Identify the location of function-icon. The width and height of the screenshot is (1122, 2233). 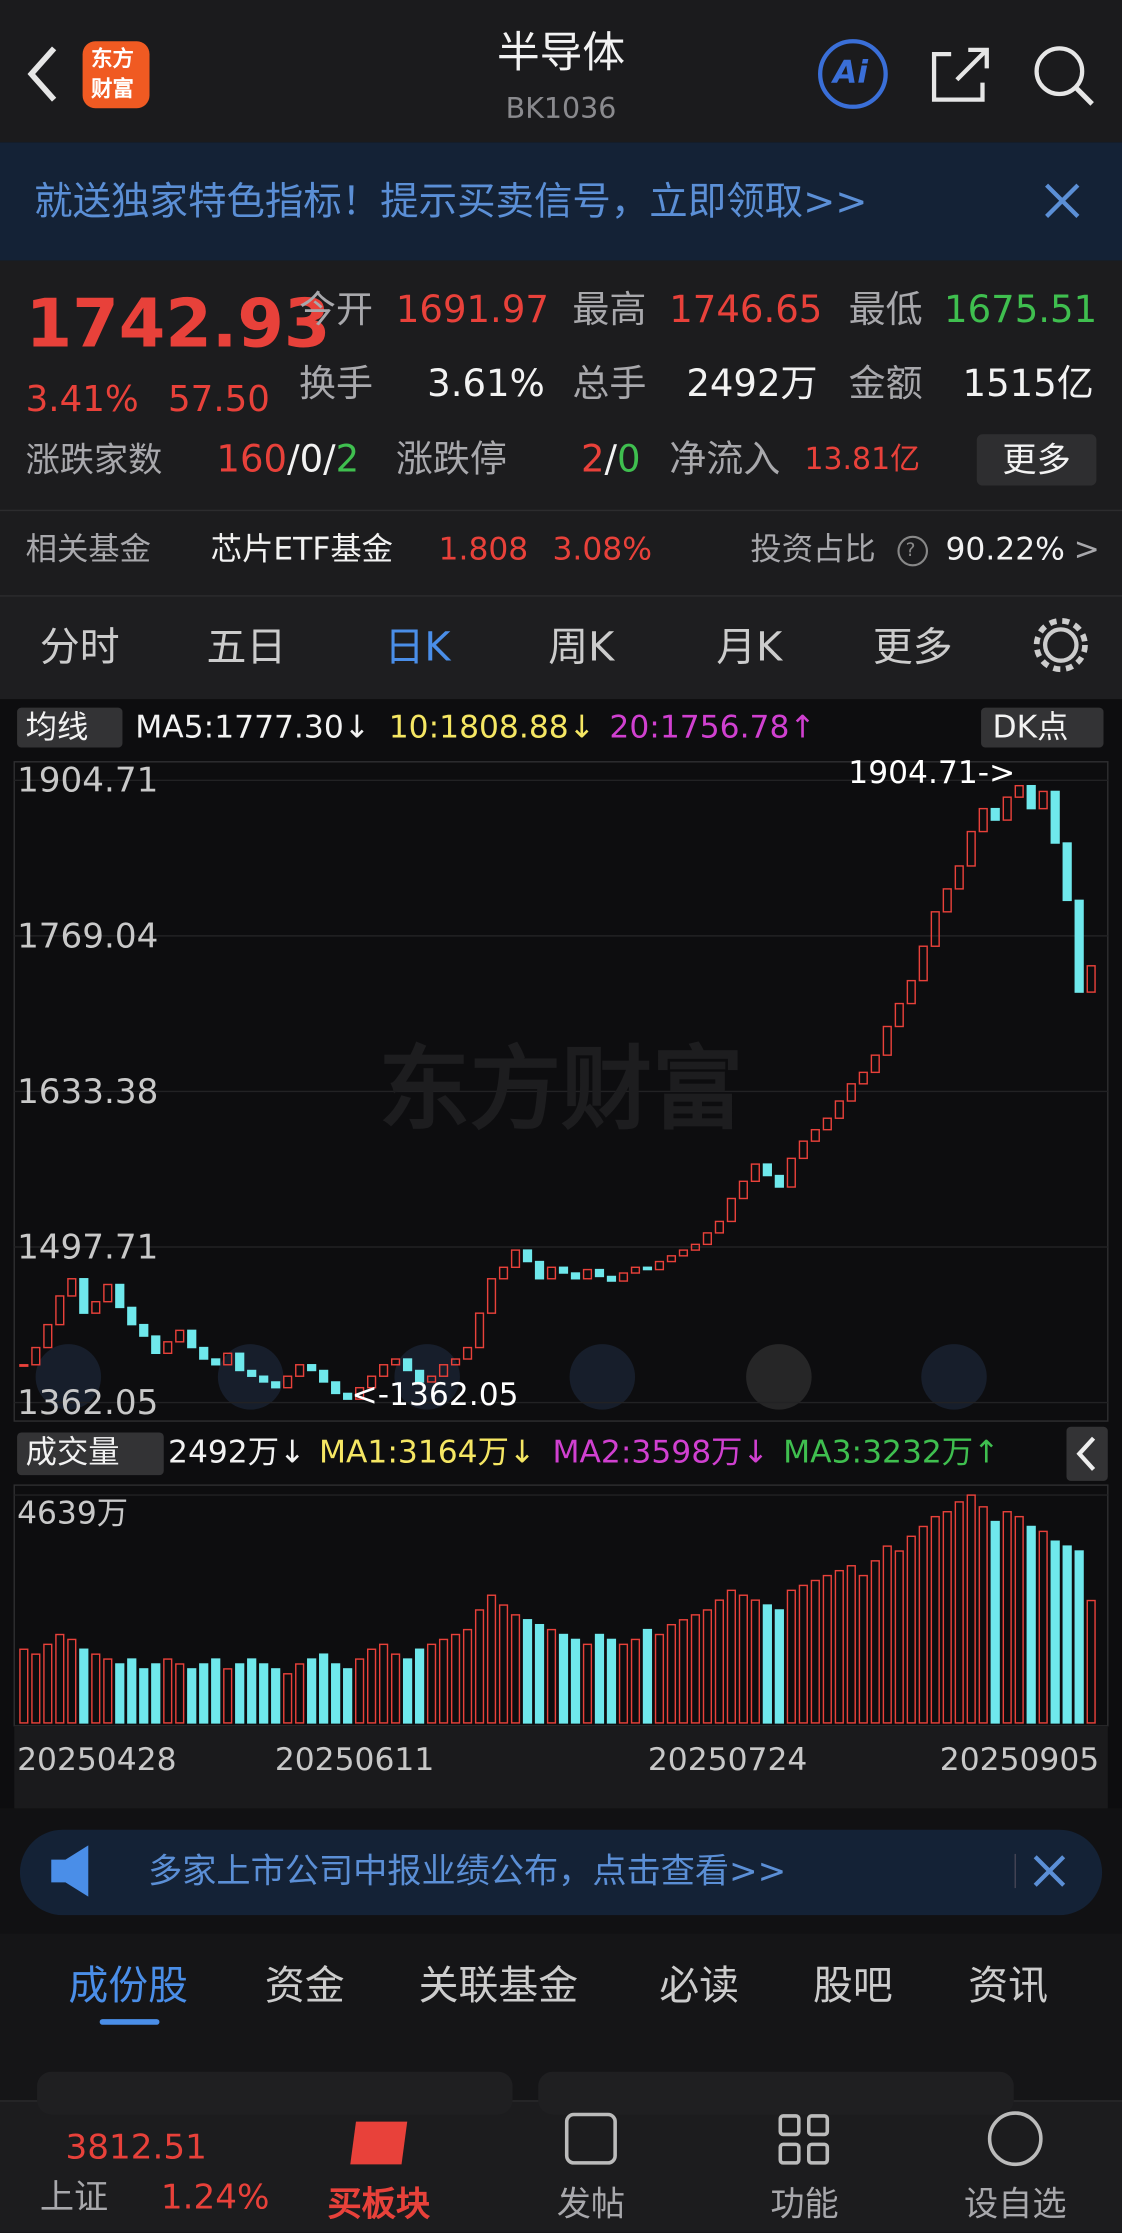
(804, 2139).